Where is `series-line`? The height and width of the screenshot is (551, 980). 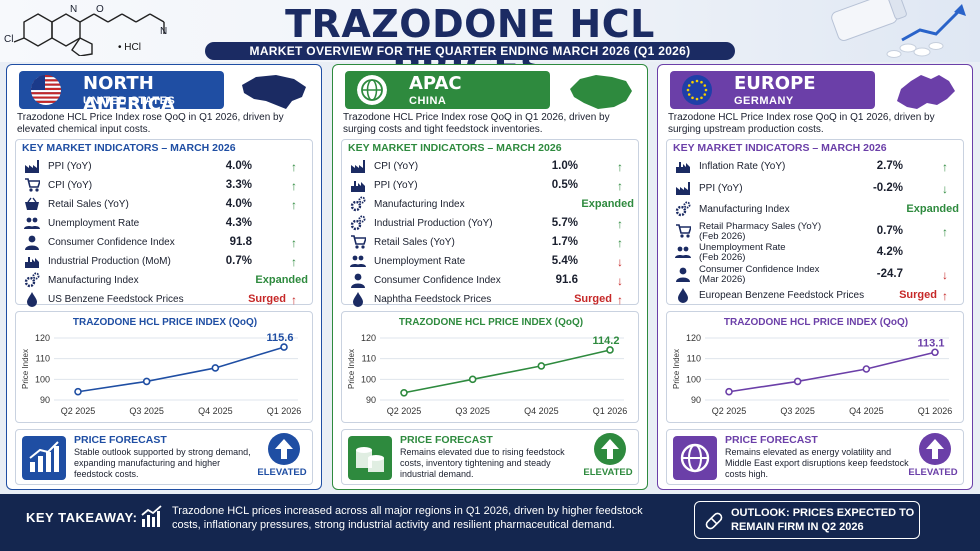
series-line is located at coordinates (181, 369).